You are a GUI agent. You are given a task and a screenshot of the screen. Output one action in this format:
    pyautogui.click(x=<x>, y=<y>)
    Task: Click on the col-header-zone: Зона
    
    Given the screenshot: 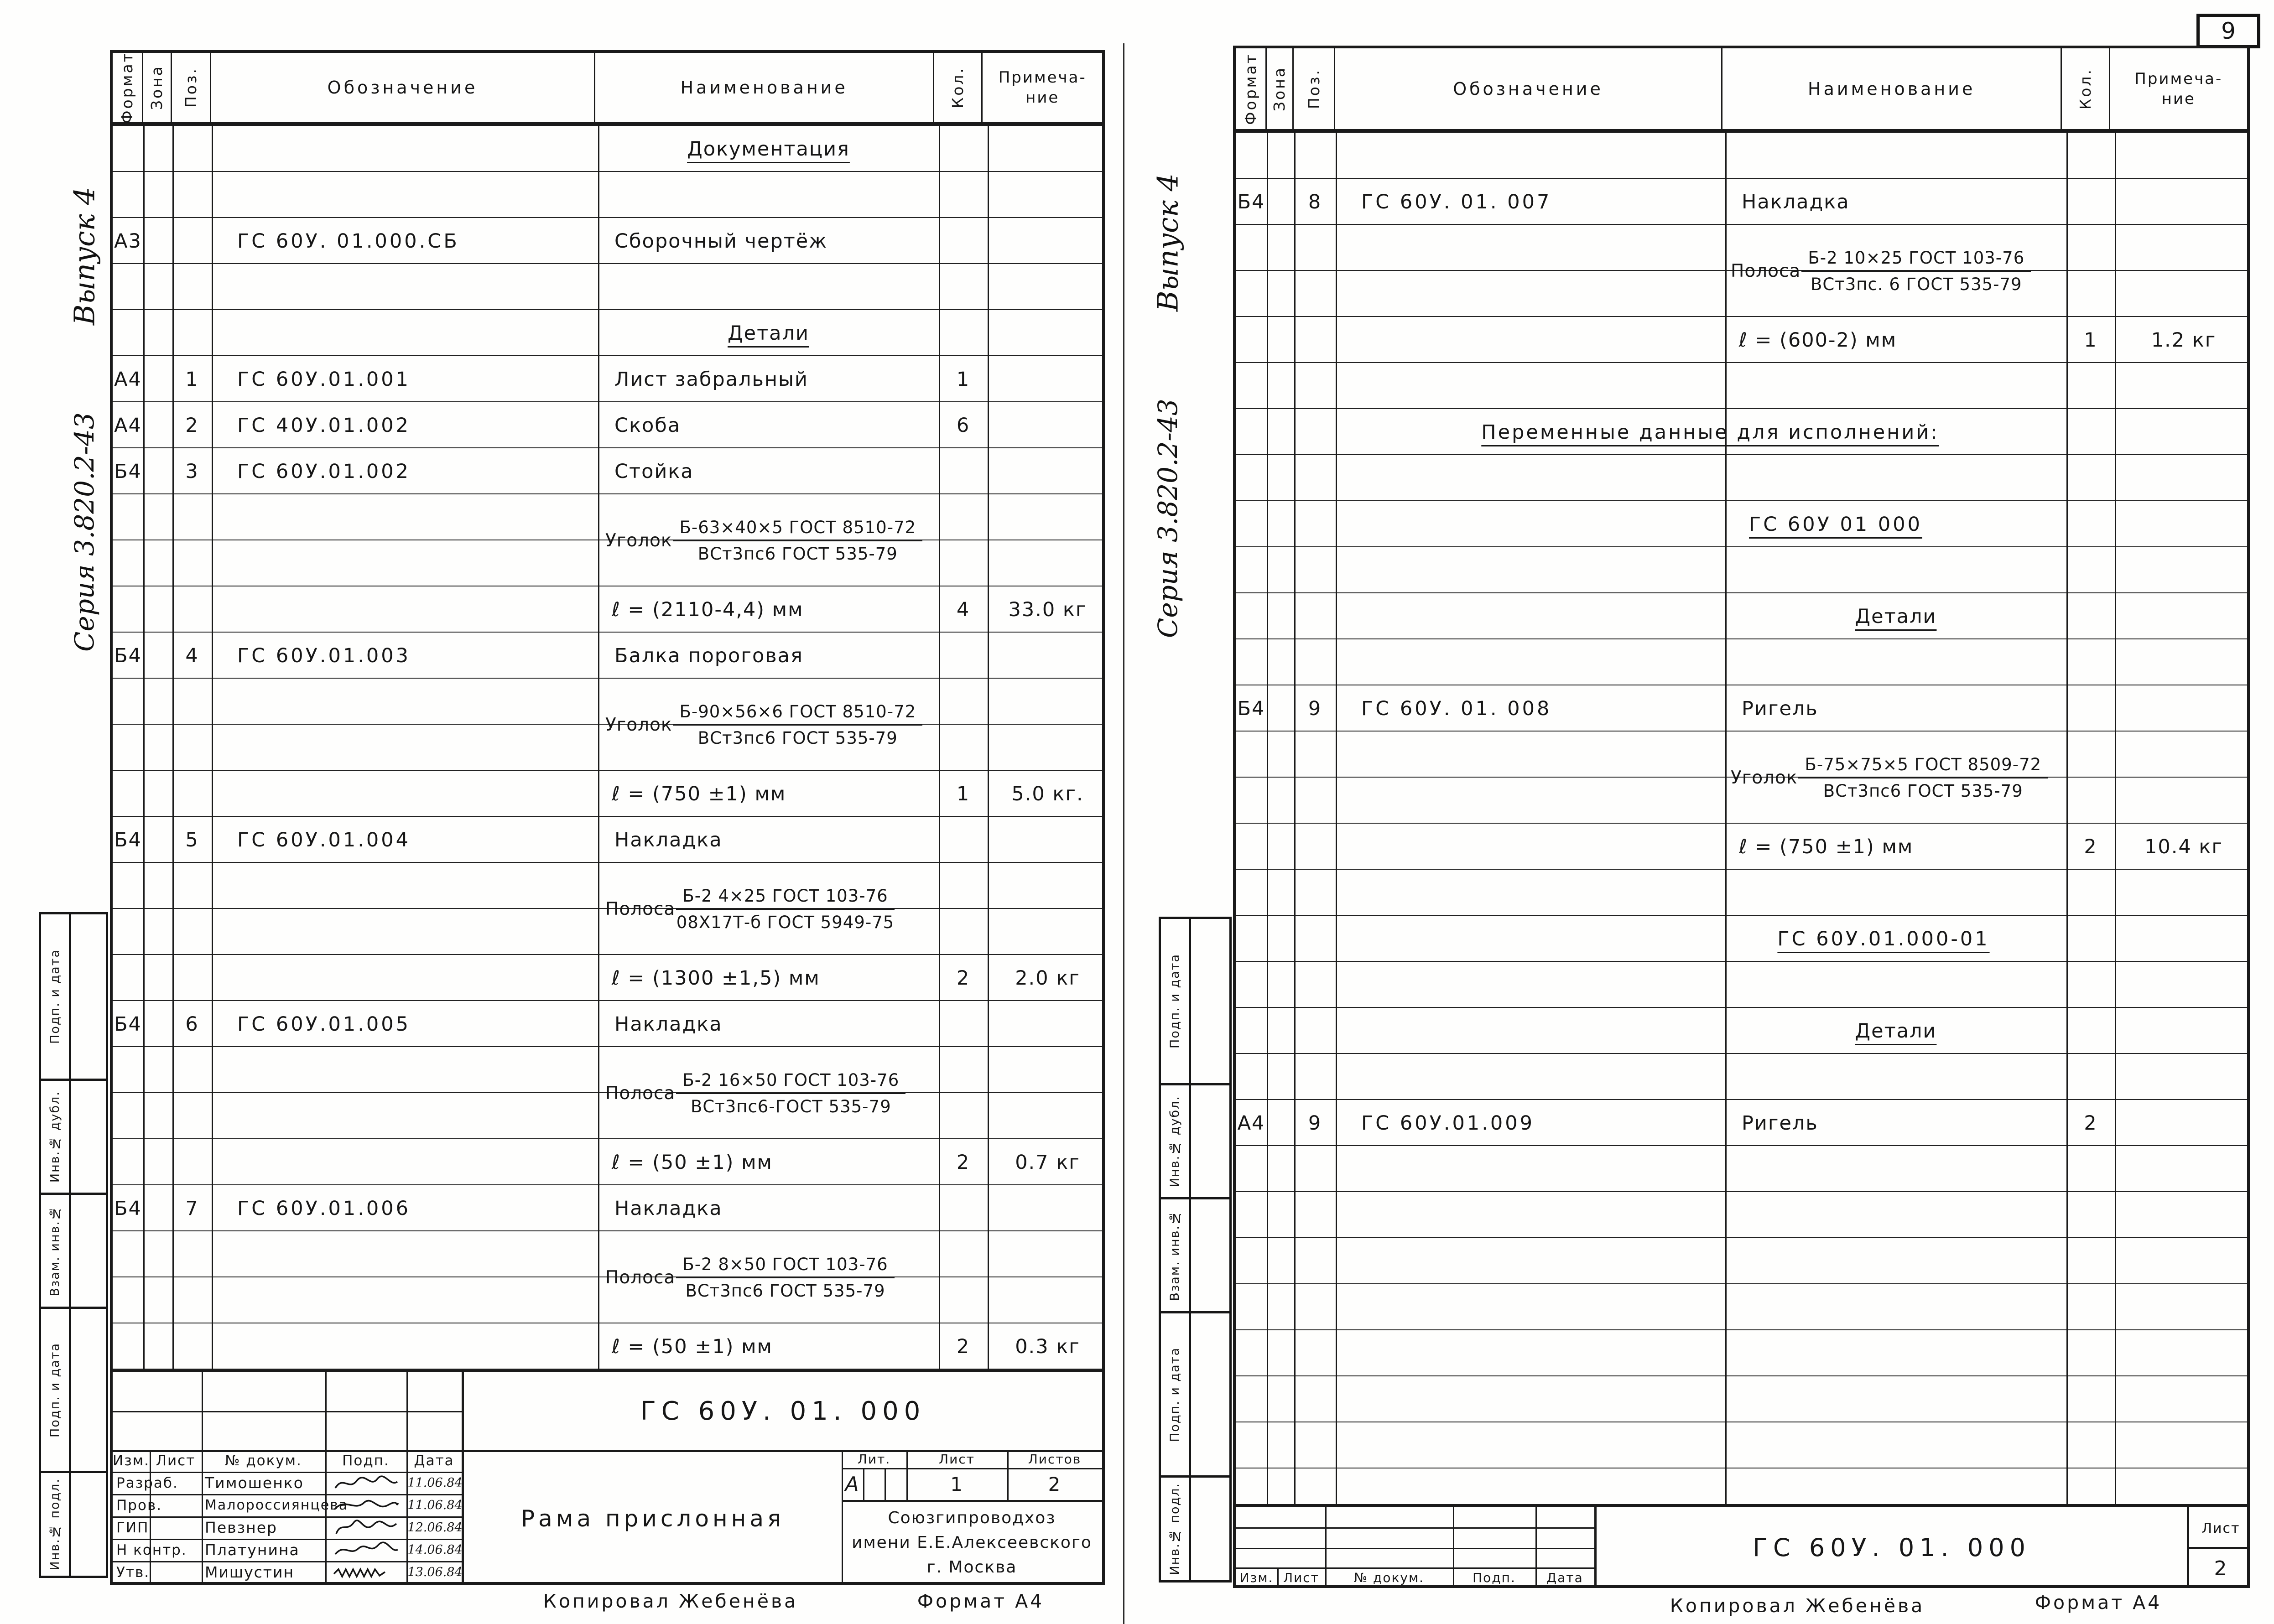 What is the action you would take?
    pyautogui.click(x=157, y=87)
    